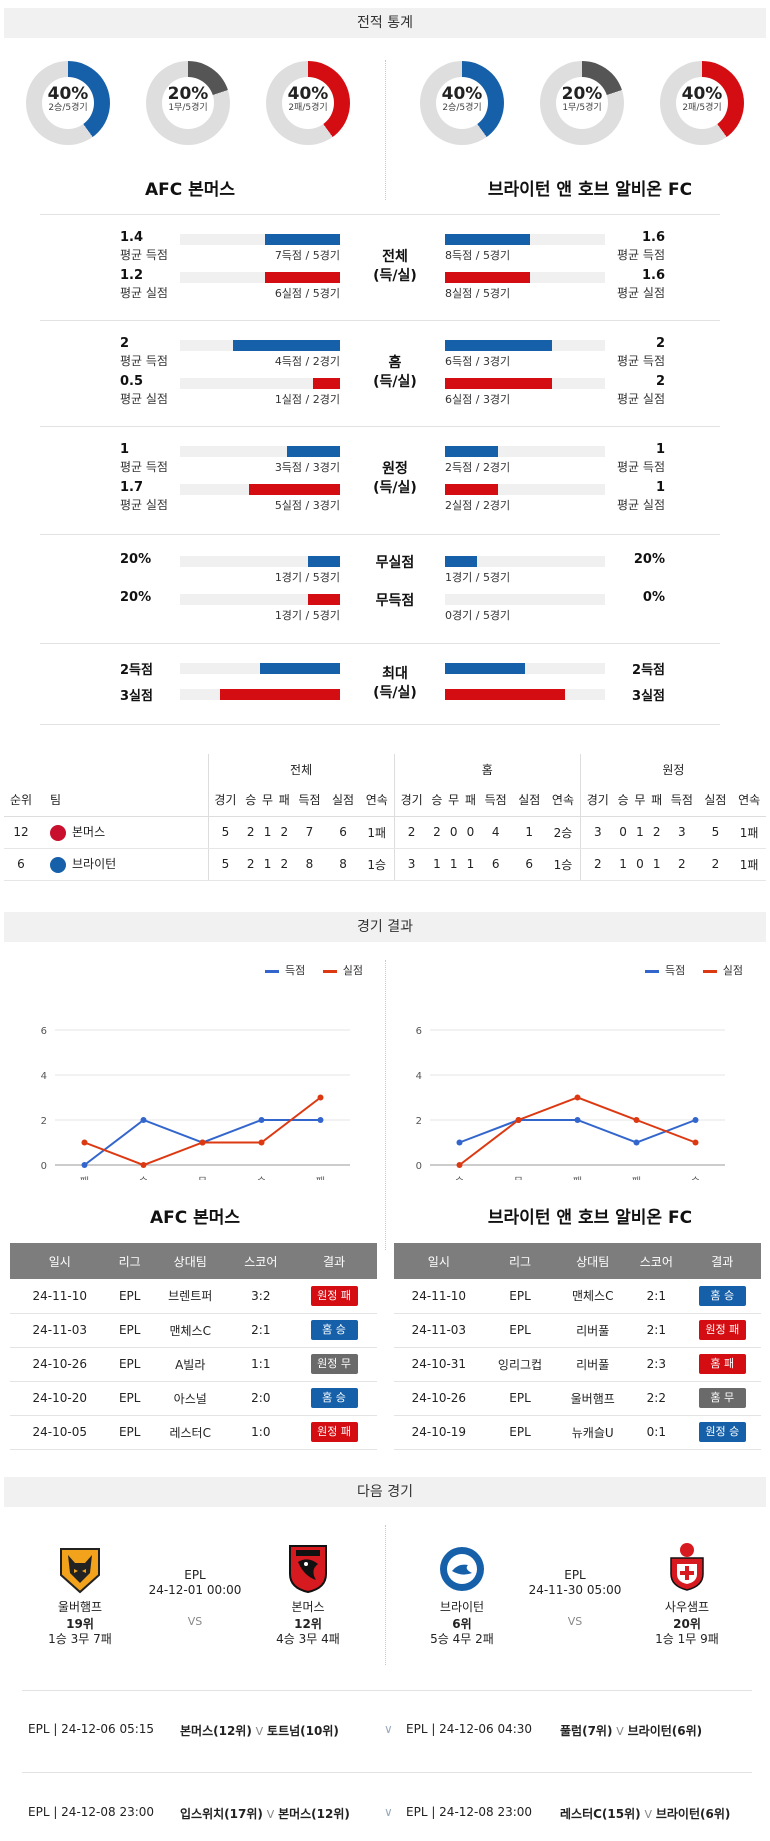  What do you see at coordinates (641, 293) in the screenshot?
I see `right-stat-label: 평균 실점` at bounding box center [641, 293].